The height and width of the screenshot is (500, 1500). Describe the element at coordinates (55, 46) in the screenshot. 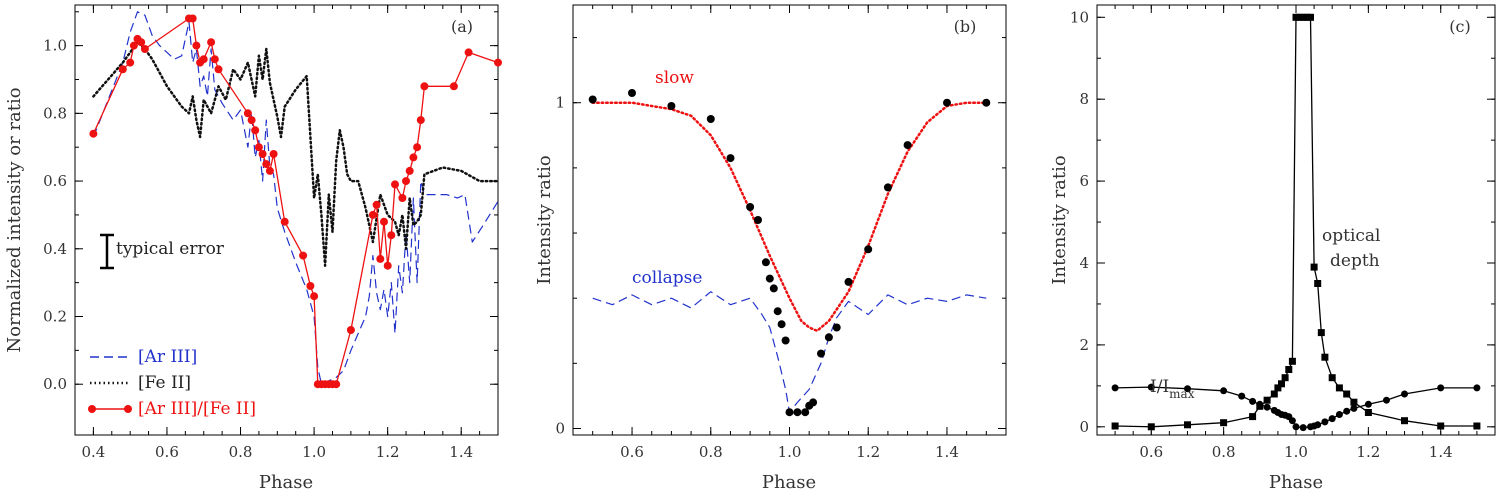

I see `panel-a-ytick-label: 1.0` at that location.